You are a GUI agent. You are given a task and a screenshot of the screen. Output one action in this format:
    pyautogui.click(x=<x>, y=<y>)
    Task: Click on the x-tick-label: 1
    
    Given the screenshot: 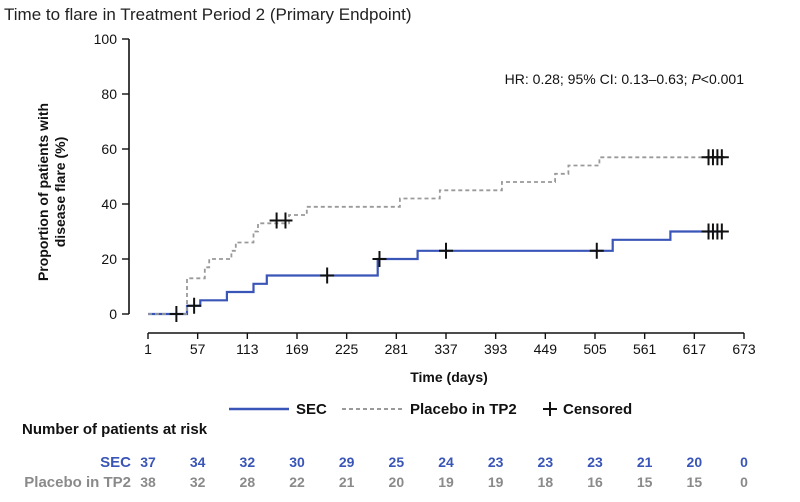 What is the action you would take?
    pyautogui.click(x=148, y=349)
    